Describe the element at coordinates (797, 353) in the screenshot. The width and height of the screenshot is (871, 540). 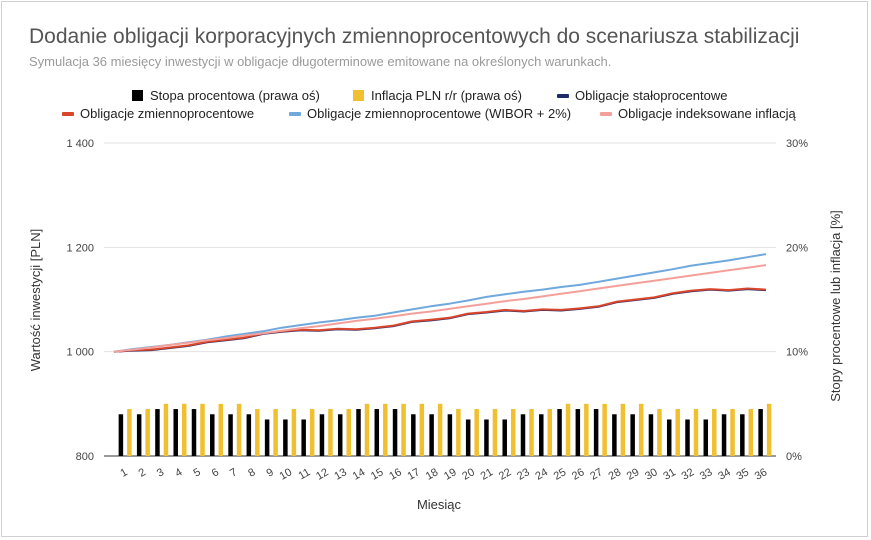
I see `y2-tick-label: 10%` at that location.